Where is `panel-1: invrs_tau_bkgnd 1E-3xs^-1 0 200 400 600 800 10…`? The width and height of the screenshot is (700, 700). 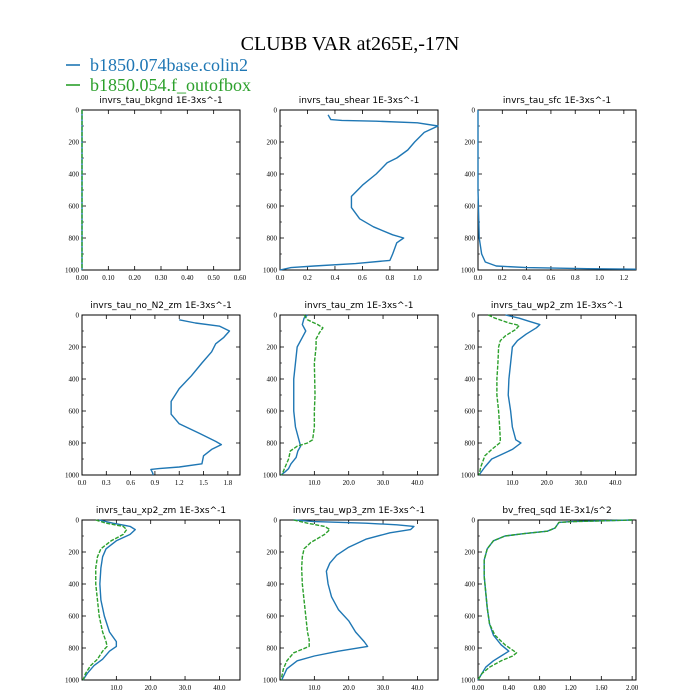 panel-1: invrs_tau_bkgnd 1E-3xs^-1 0 200 400 600 800 10… is located at coordinates (156, 189).